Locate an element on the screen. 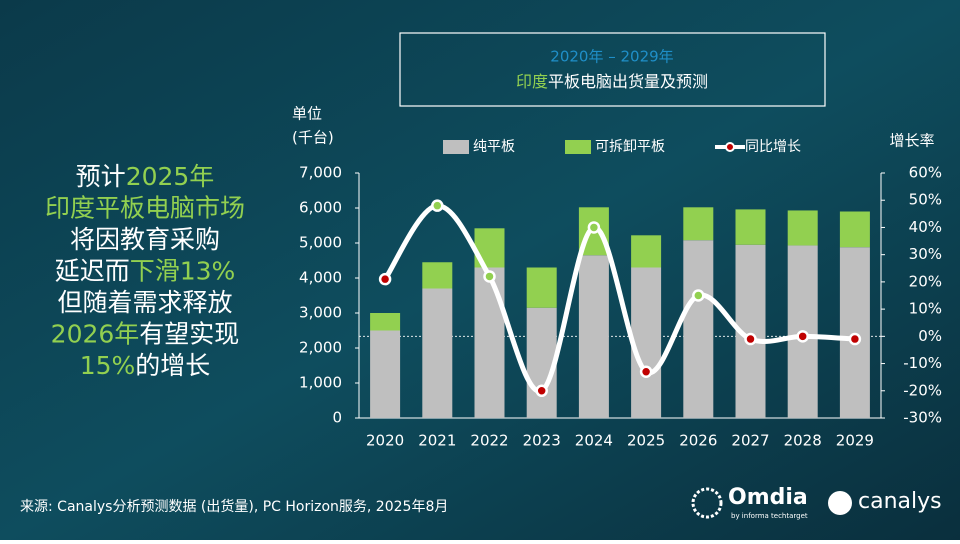 The width and height of the screenshot is (960, 544). headline-part: 预计 is located at coordinates (101, 176).